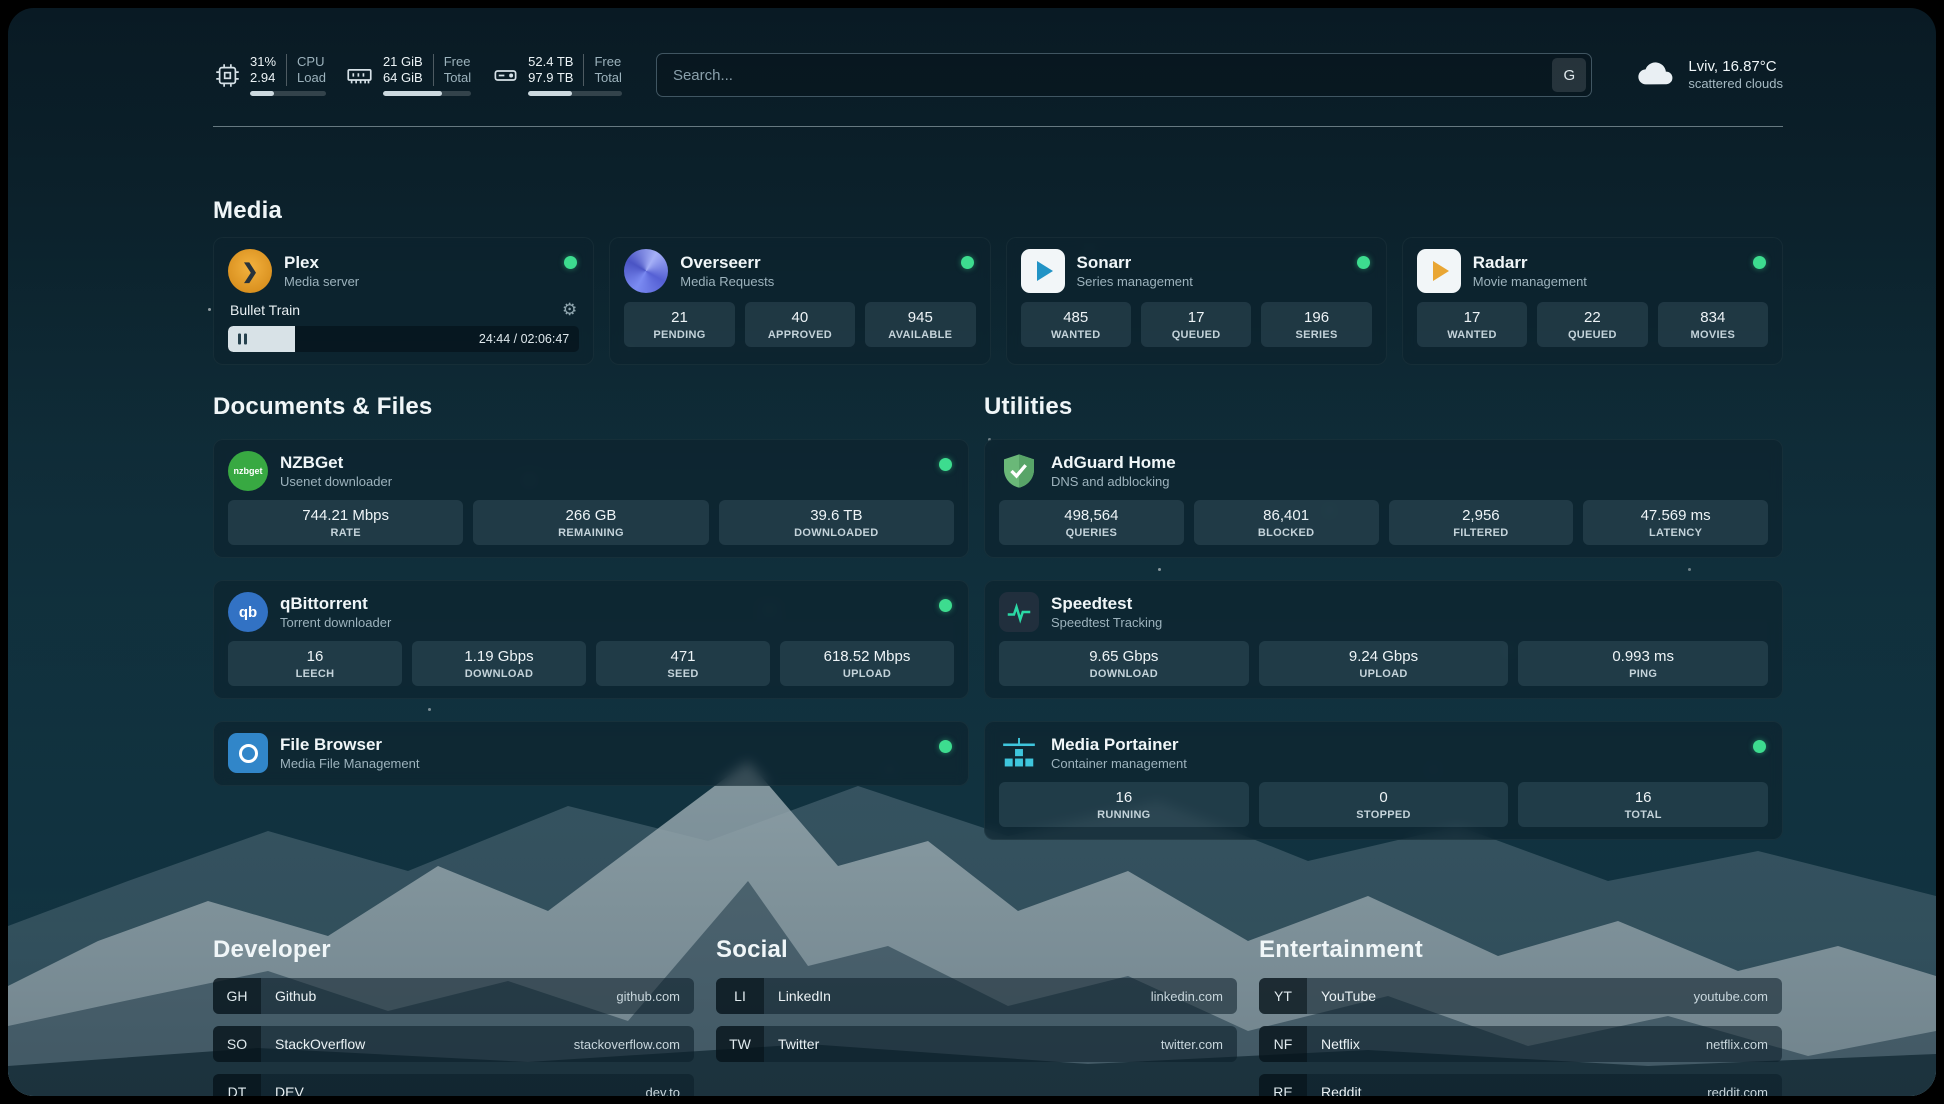 This screenshot has width=1944, height=1104. What do you see at coordinates (346, 522) in the screenshot?
I see `stat-rate: 744.21 Mbps RATE` at bounding box center [346, 522].